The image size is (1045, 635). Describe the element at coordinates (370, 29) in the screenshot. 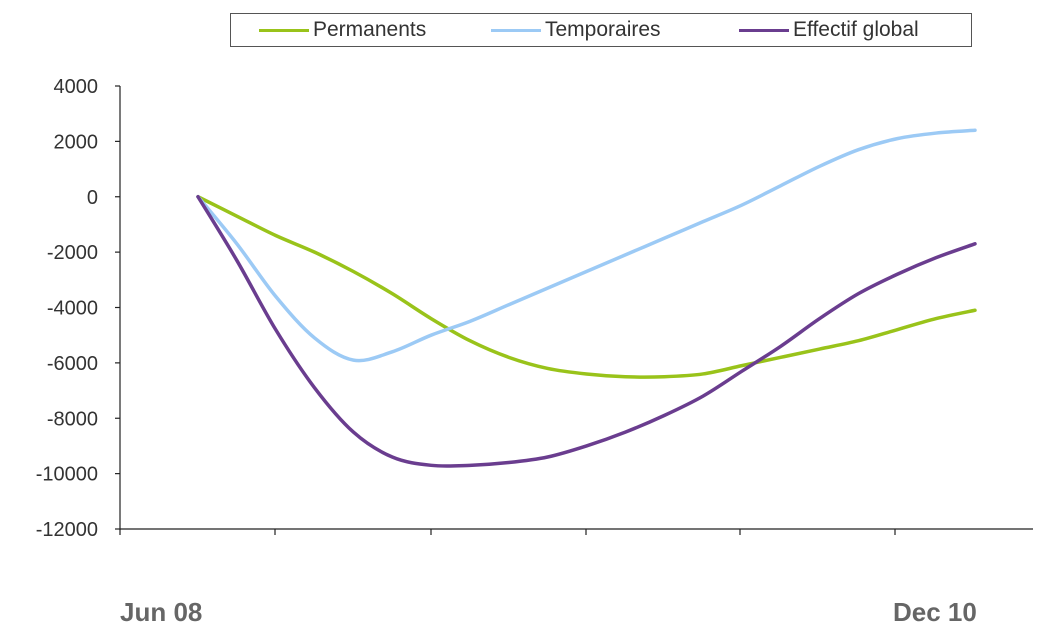

I see `legend-label-permanents: Permanents` at that location.